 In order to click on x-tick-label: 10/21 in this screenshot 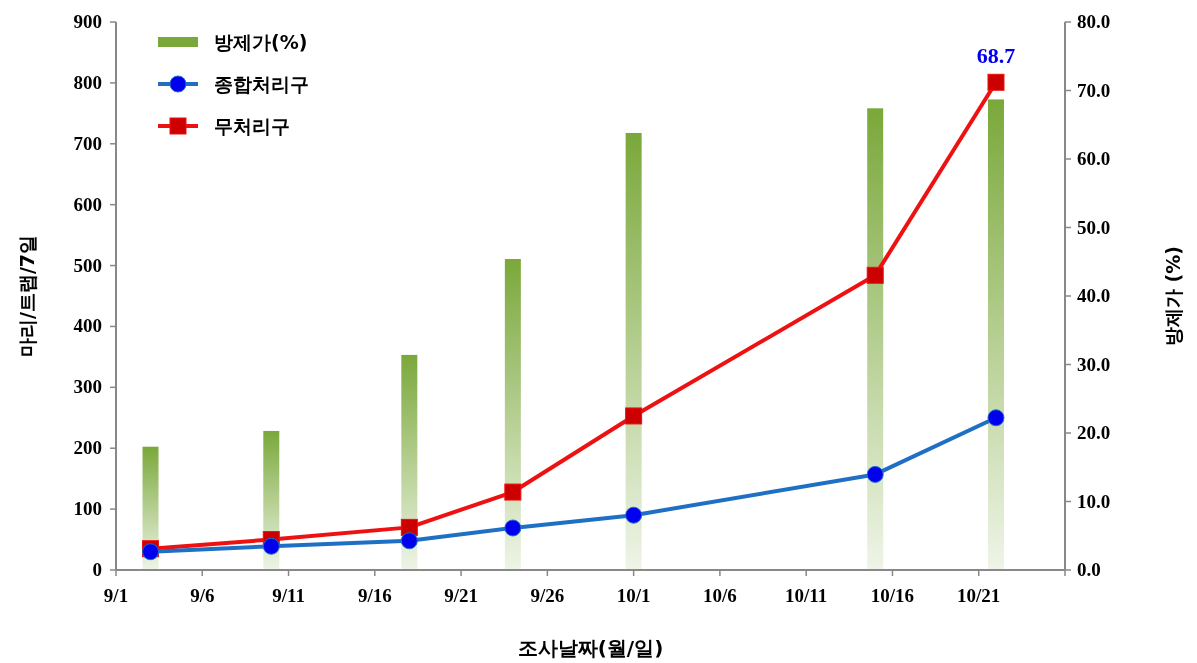, I will do `click(979, 595)`.